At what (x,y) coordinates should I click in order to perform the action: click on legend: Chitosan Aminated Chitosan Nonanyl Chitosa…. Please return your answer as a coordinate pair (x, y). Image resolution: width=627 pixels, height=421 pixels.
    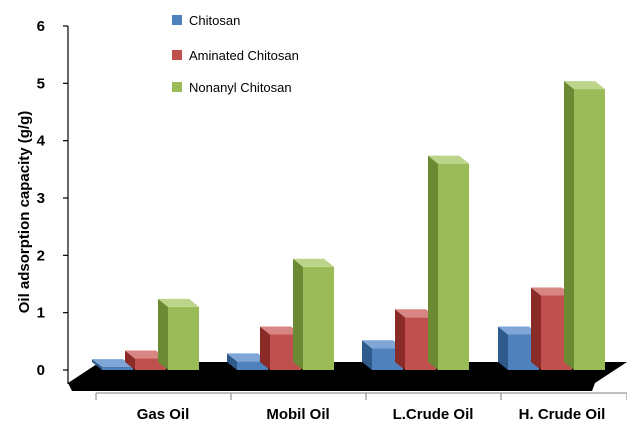
    Looking at the image, I should click on (235, 54).